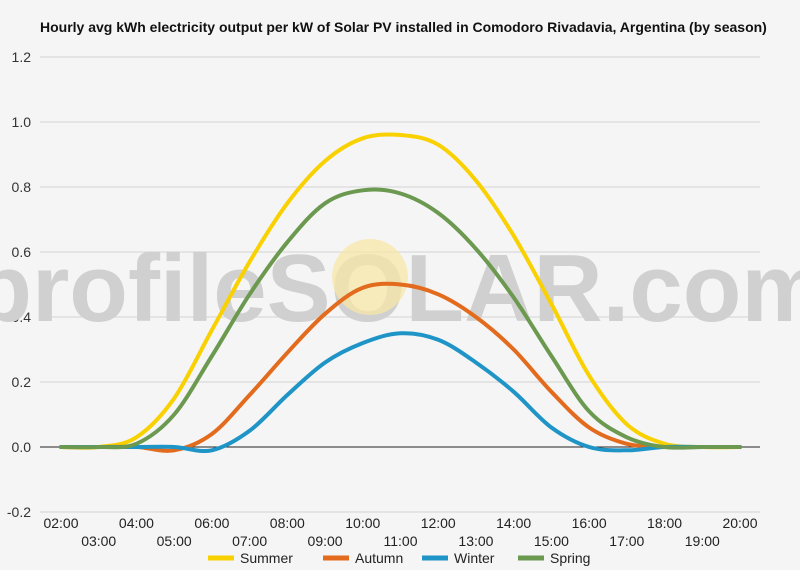 The image size is (800, 570). I want to click on x-tick-label: 06:00, so click(211, 523).